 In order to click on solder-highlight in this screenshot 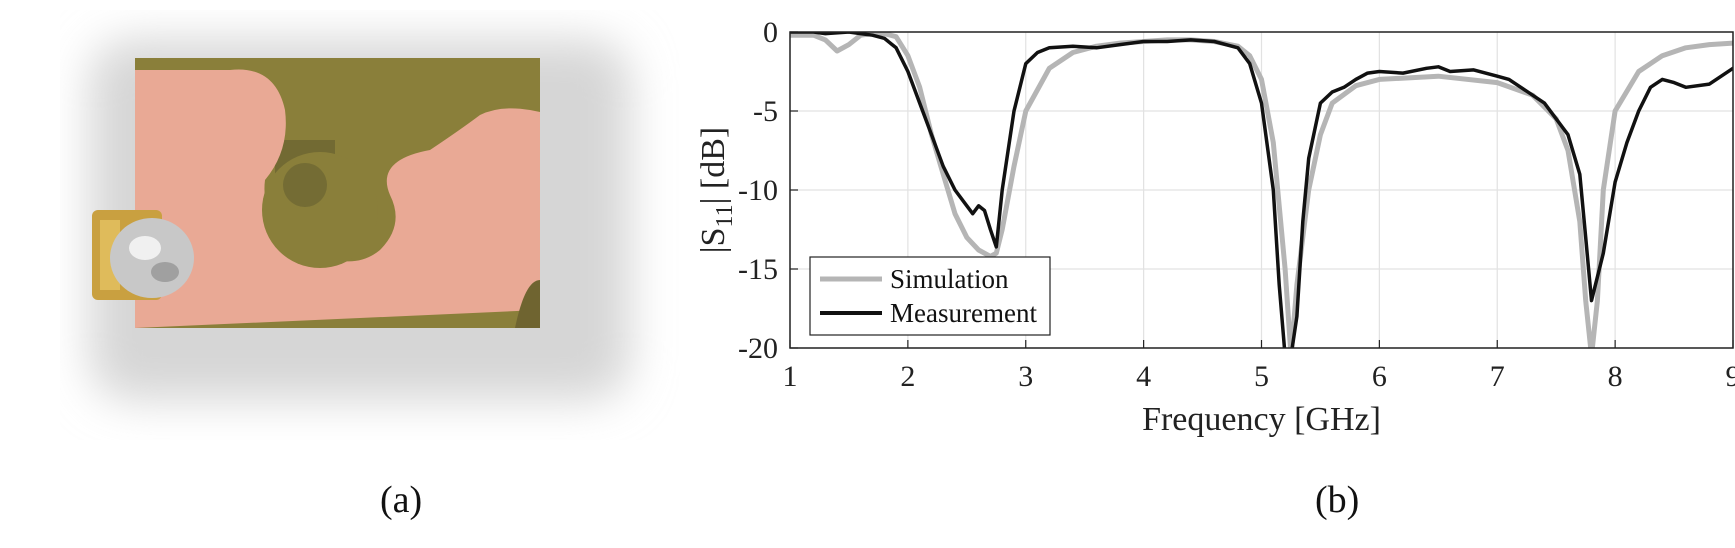, I will do `click(145, 248)`.